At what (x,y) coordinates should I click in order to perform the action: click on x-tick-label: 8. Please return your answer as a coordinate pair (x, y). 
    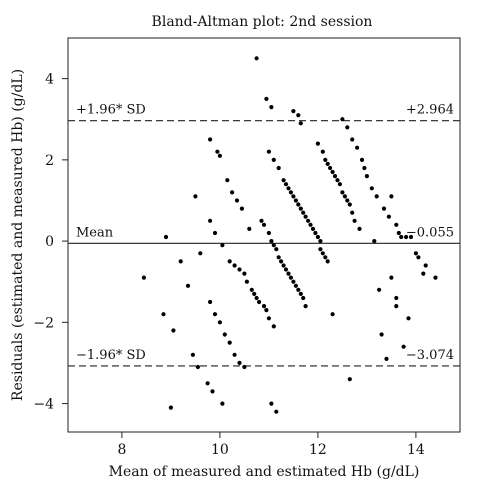
    Looking at the image, I should click on (121, 450).